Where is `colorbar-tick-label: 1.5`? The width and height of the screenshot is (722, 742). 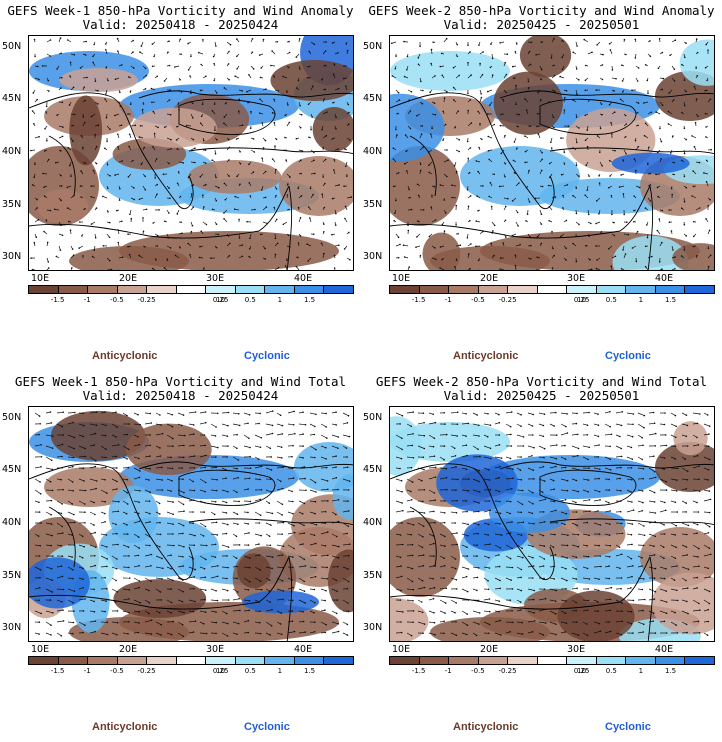
colorbar-tick-label: 1.5 is located at coordinates (309, 671).